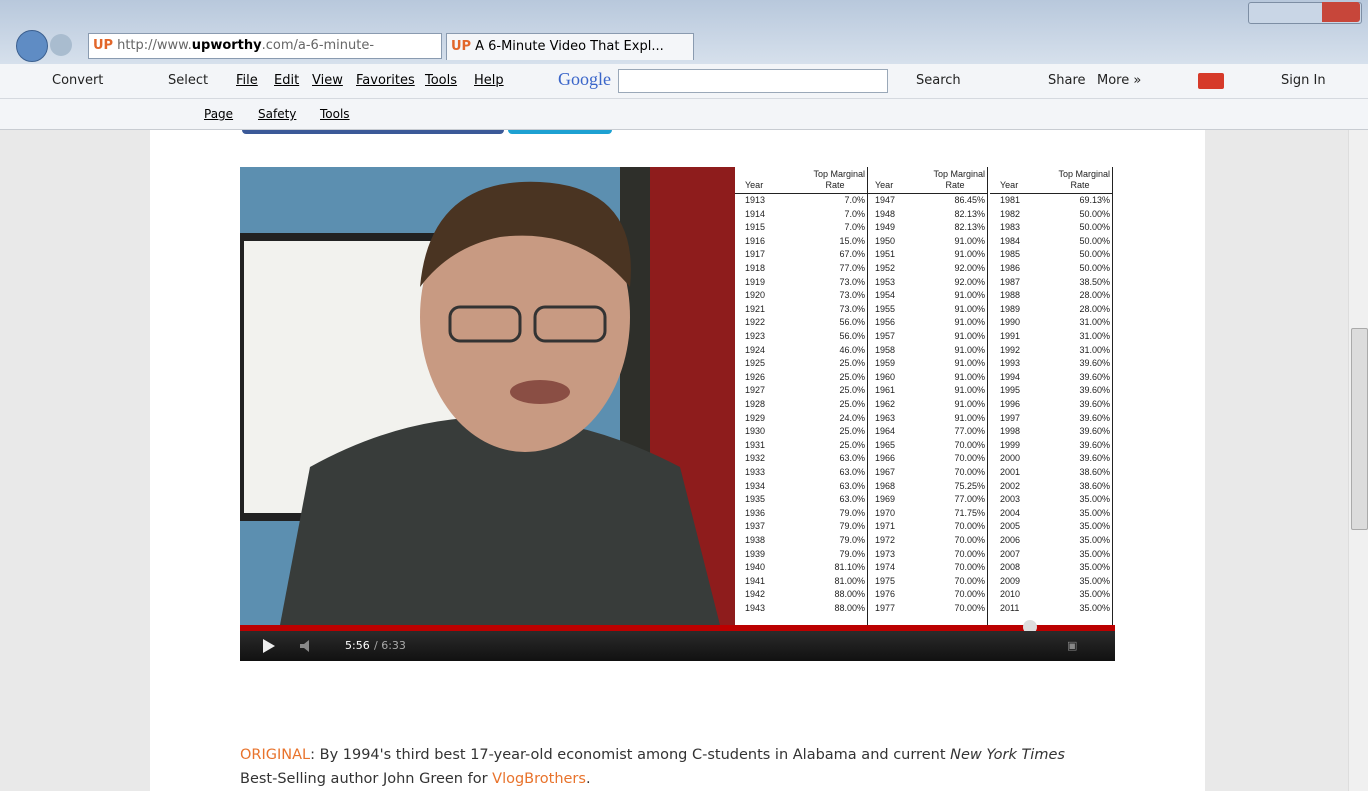 The height and width of the screenshot is (791, 1368). Describe the element at coordinates (78, 80) in the screenshot. I see `convert-button: Convert` at that location.